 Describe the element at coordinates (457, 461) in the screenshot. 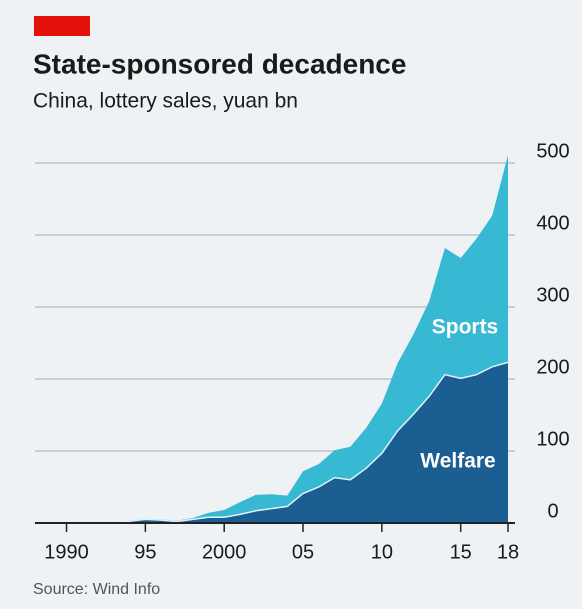

I see `series-label: Welfare` at that location.